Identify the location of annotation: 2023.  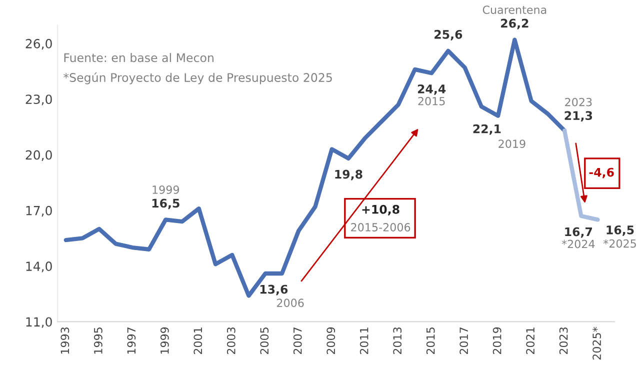
(578, 102).